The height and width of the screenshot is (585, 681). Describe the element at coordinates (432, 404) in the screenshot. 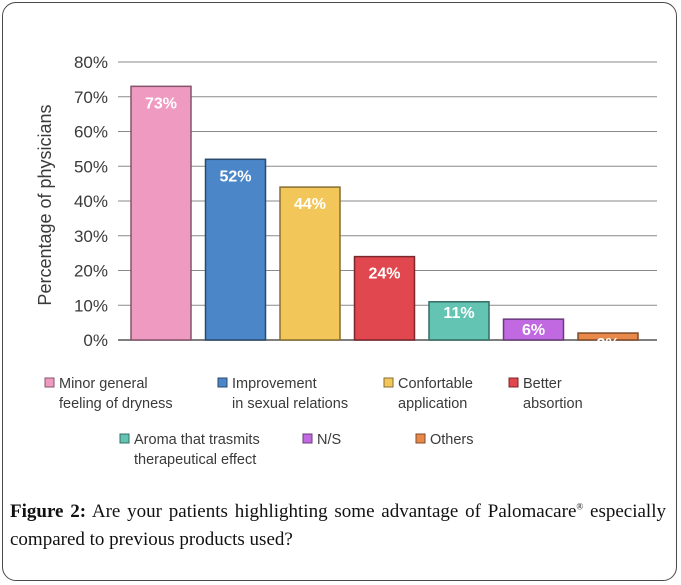

I see `legend-label: application` at that location.